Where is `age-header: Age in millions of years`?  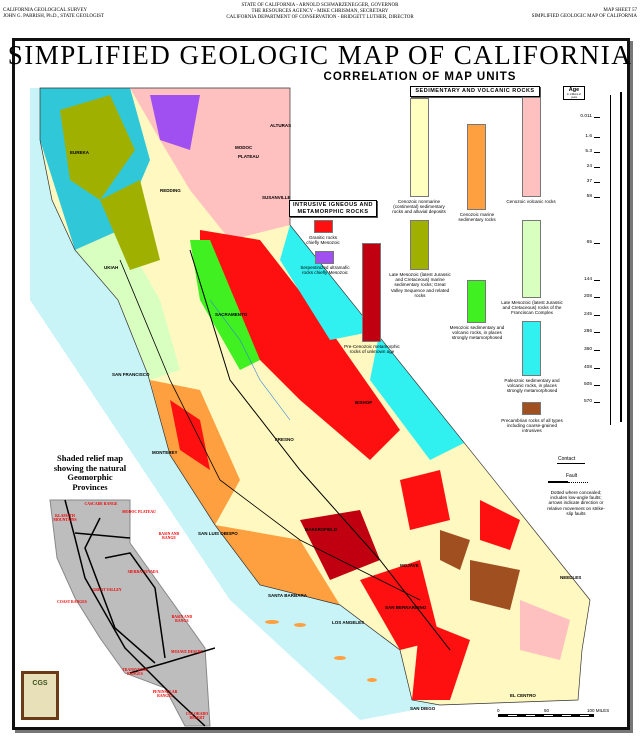
age-header: Age in millions of years is located at coordinates (574, 93).